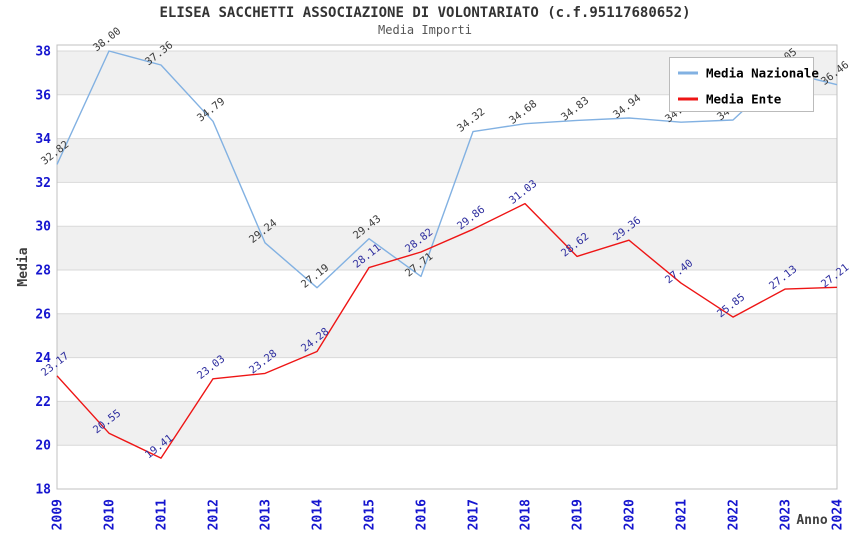  Describe the element at coordinates (370, 514) in the screenshot. I see `x-tick-label-2015: 2015` at that location.